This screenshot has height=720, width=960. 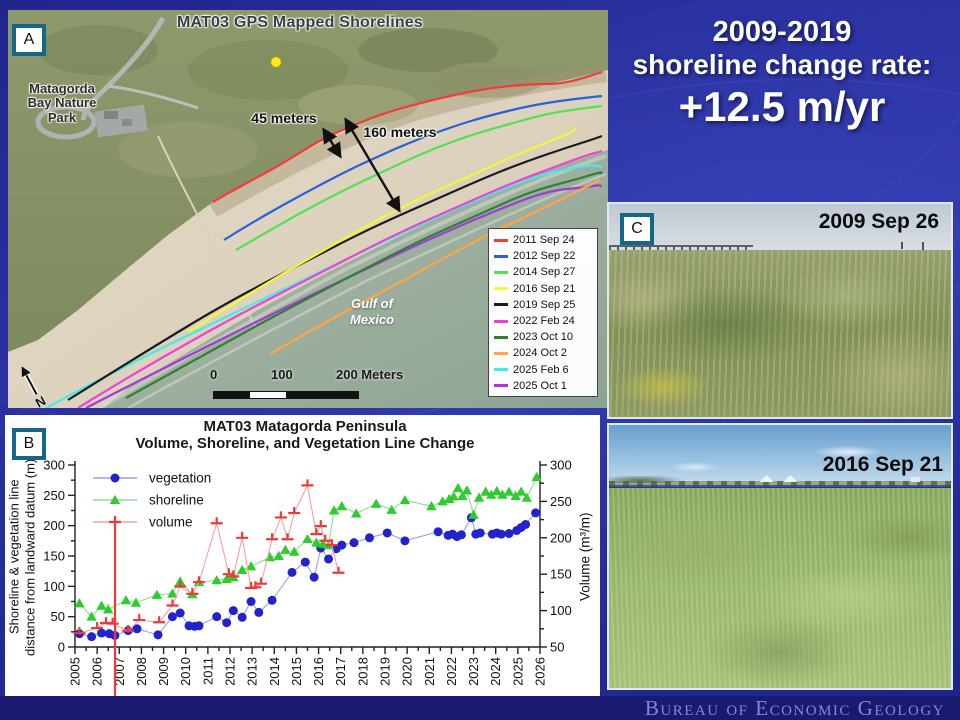 What do you see at coordinates (543, 305) in the screenshot?
I see `map-legend-row: 2019 Sep 25` at bounding box center [543, 305].